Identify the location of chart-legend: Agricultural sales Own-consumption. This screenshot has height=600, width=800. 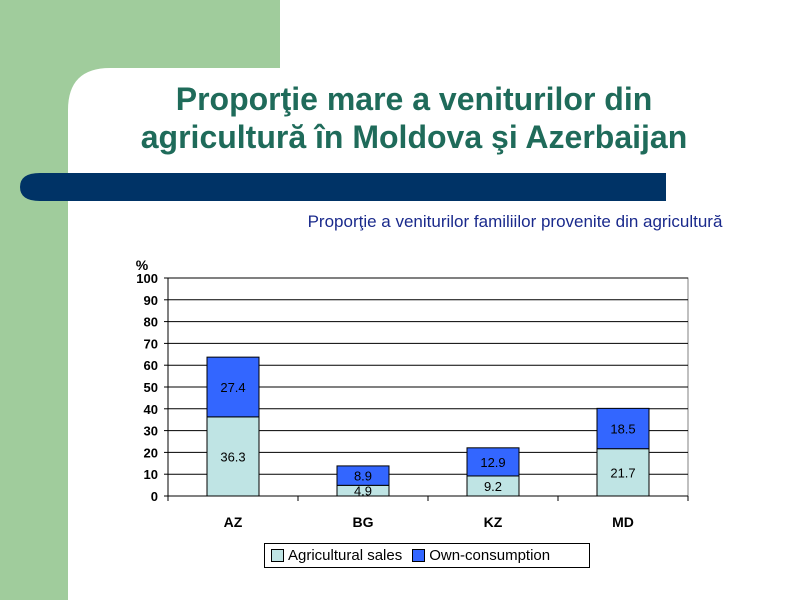
(427, 555).